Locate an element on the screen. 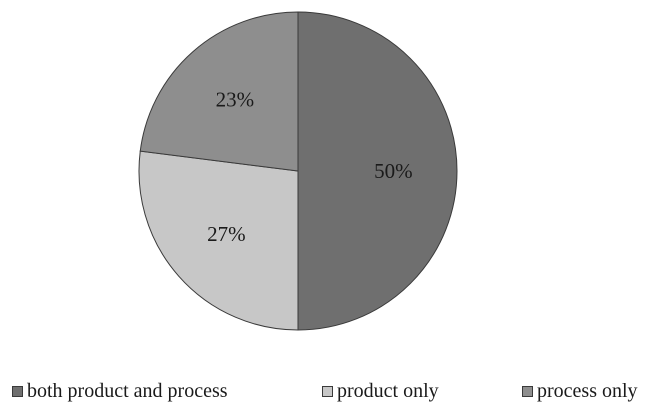  slice-label-process-only: 23% is located at coordinates (235, 99).